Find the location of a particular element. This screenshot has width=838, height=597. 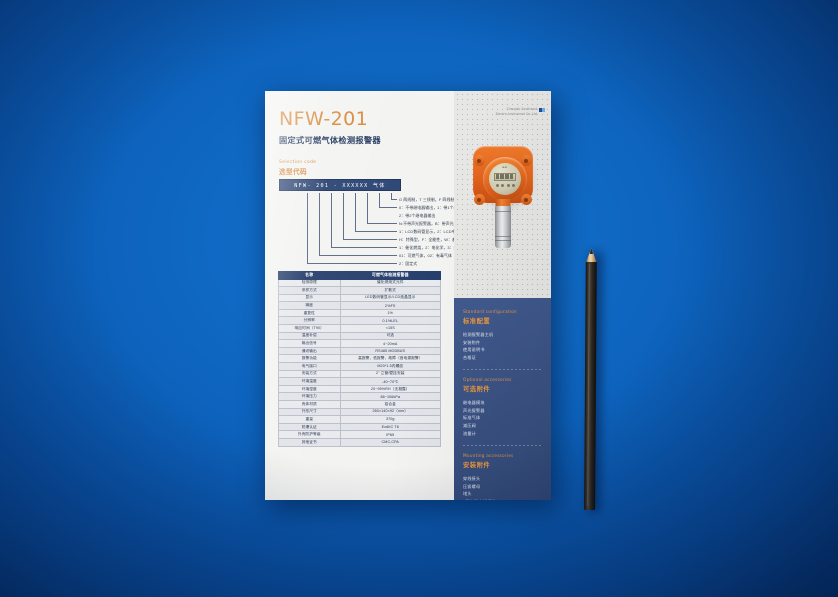

table-cell: 防爆认证 is located at coordinates (309, 427).